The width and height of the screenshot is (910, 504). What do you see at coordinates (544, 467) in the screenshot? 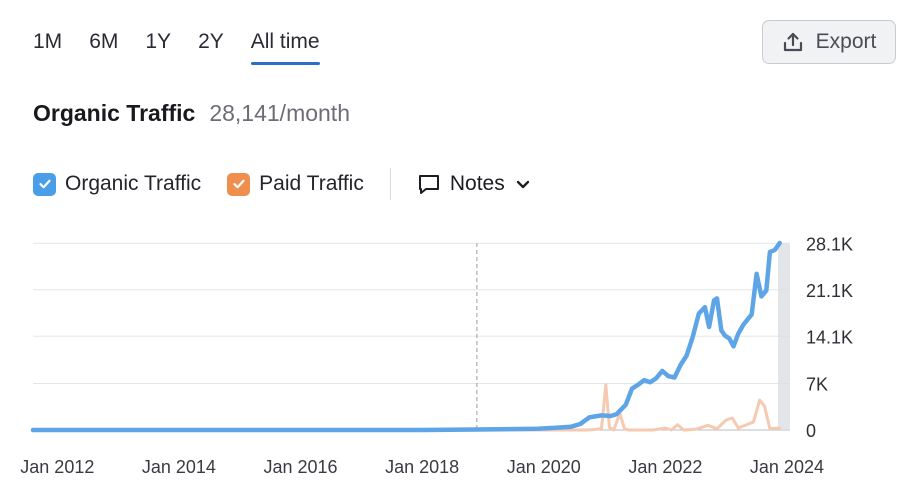
I see `x-tick-label: Jan 2020` at bounding box center [544, 467].